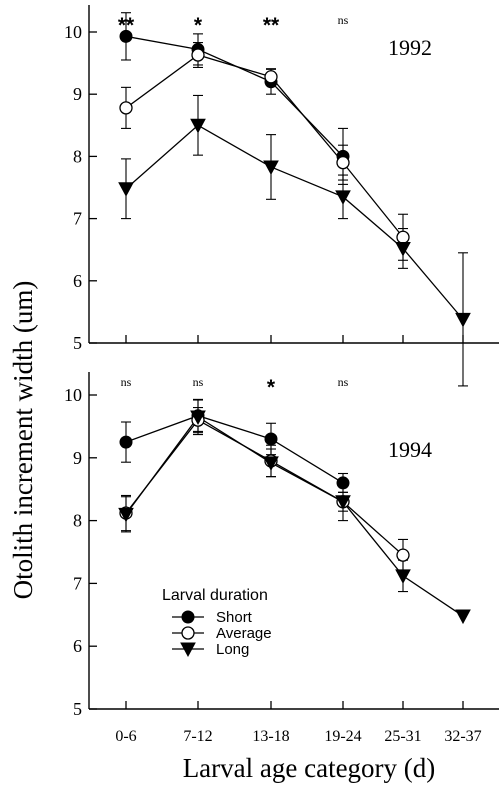  Describe the element at coordinates (125, 736) in the screenshot. I see `x-tick-label: 0-6` at that location.